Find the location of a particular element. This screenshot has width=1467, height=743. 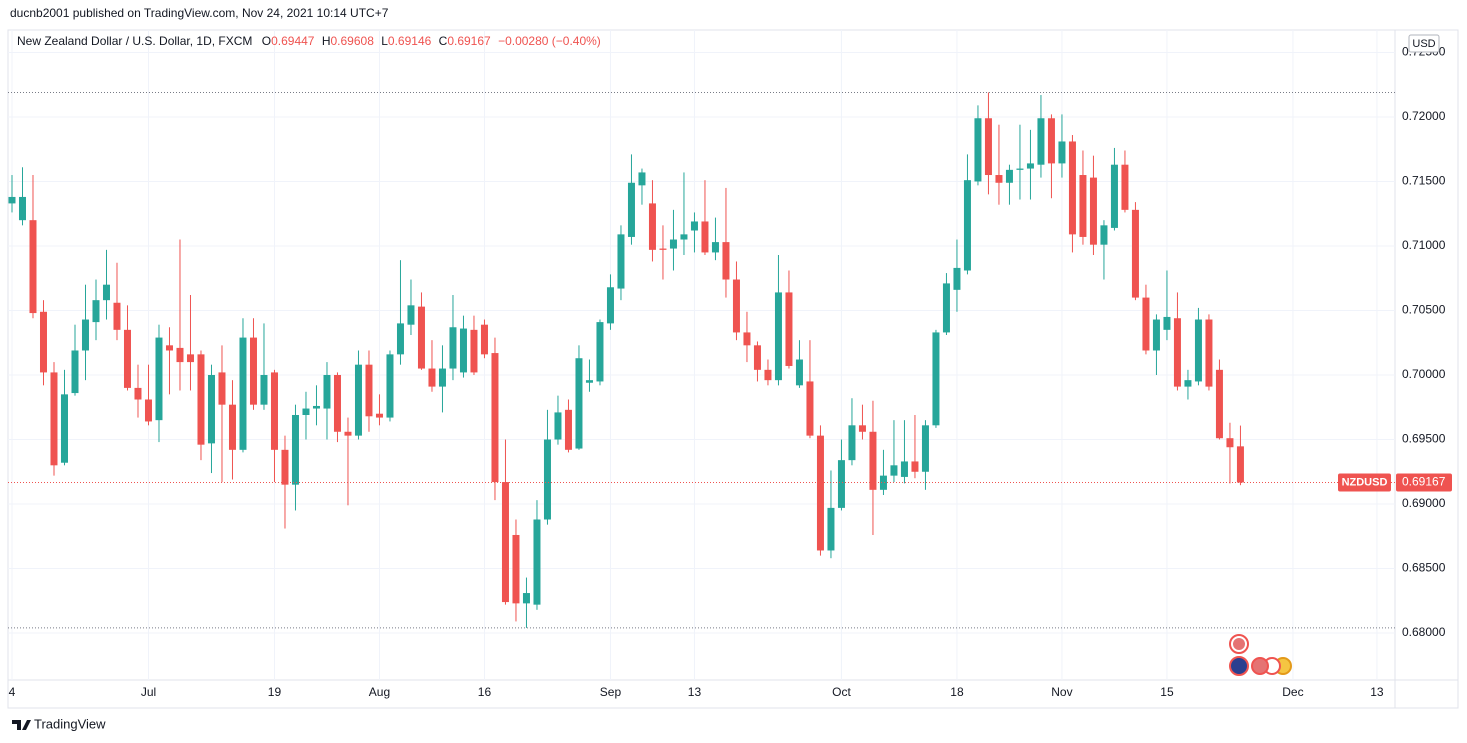

x-tick-label: 16 is located at coordinates (485, 692).